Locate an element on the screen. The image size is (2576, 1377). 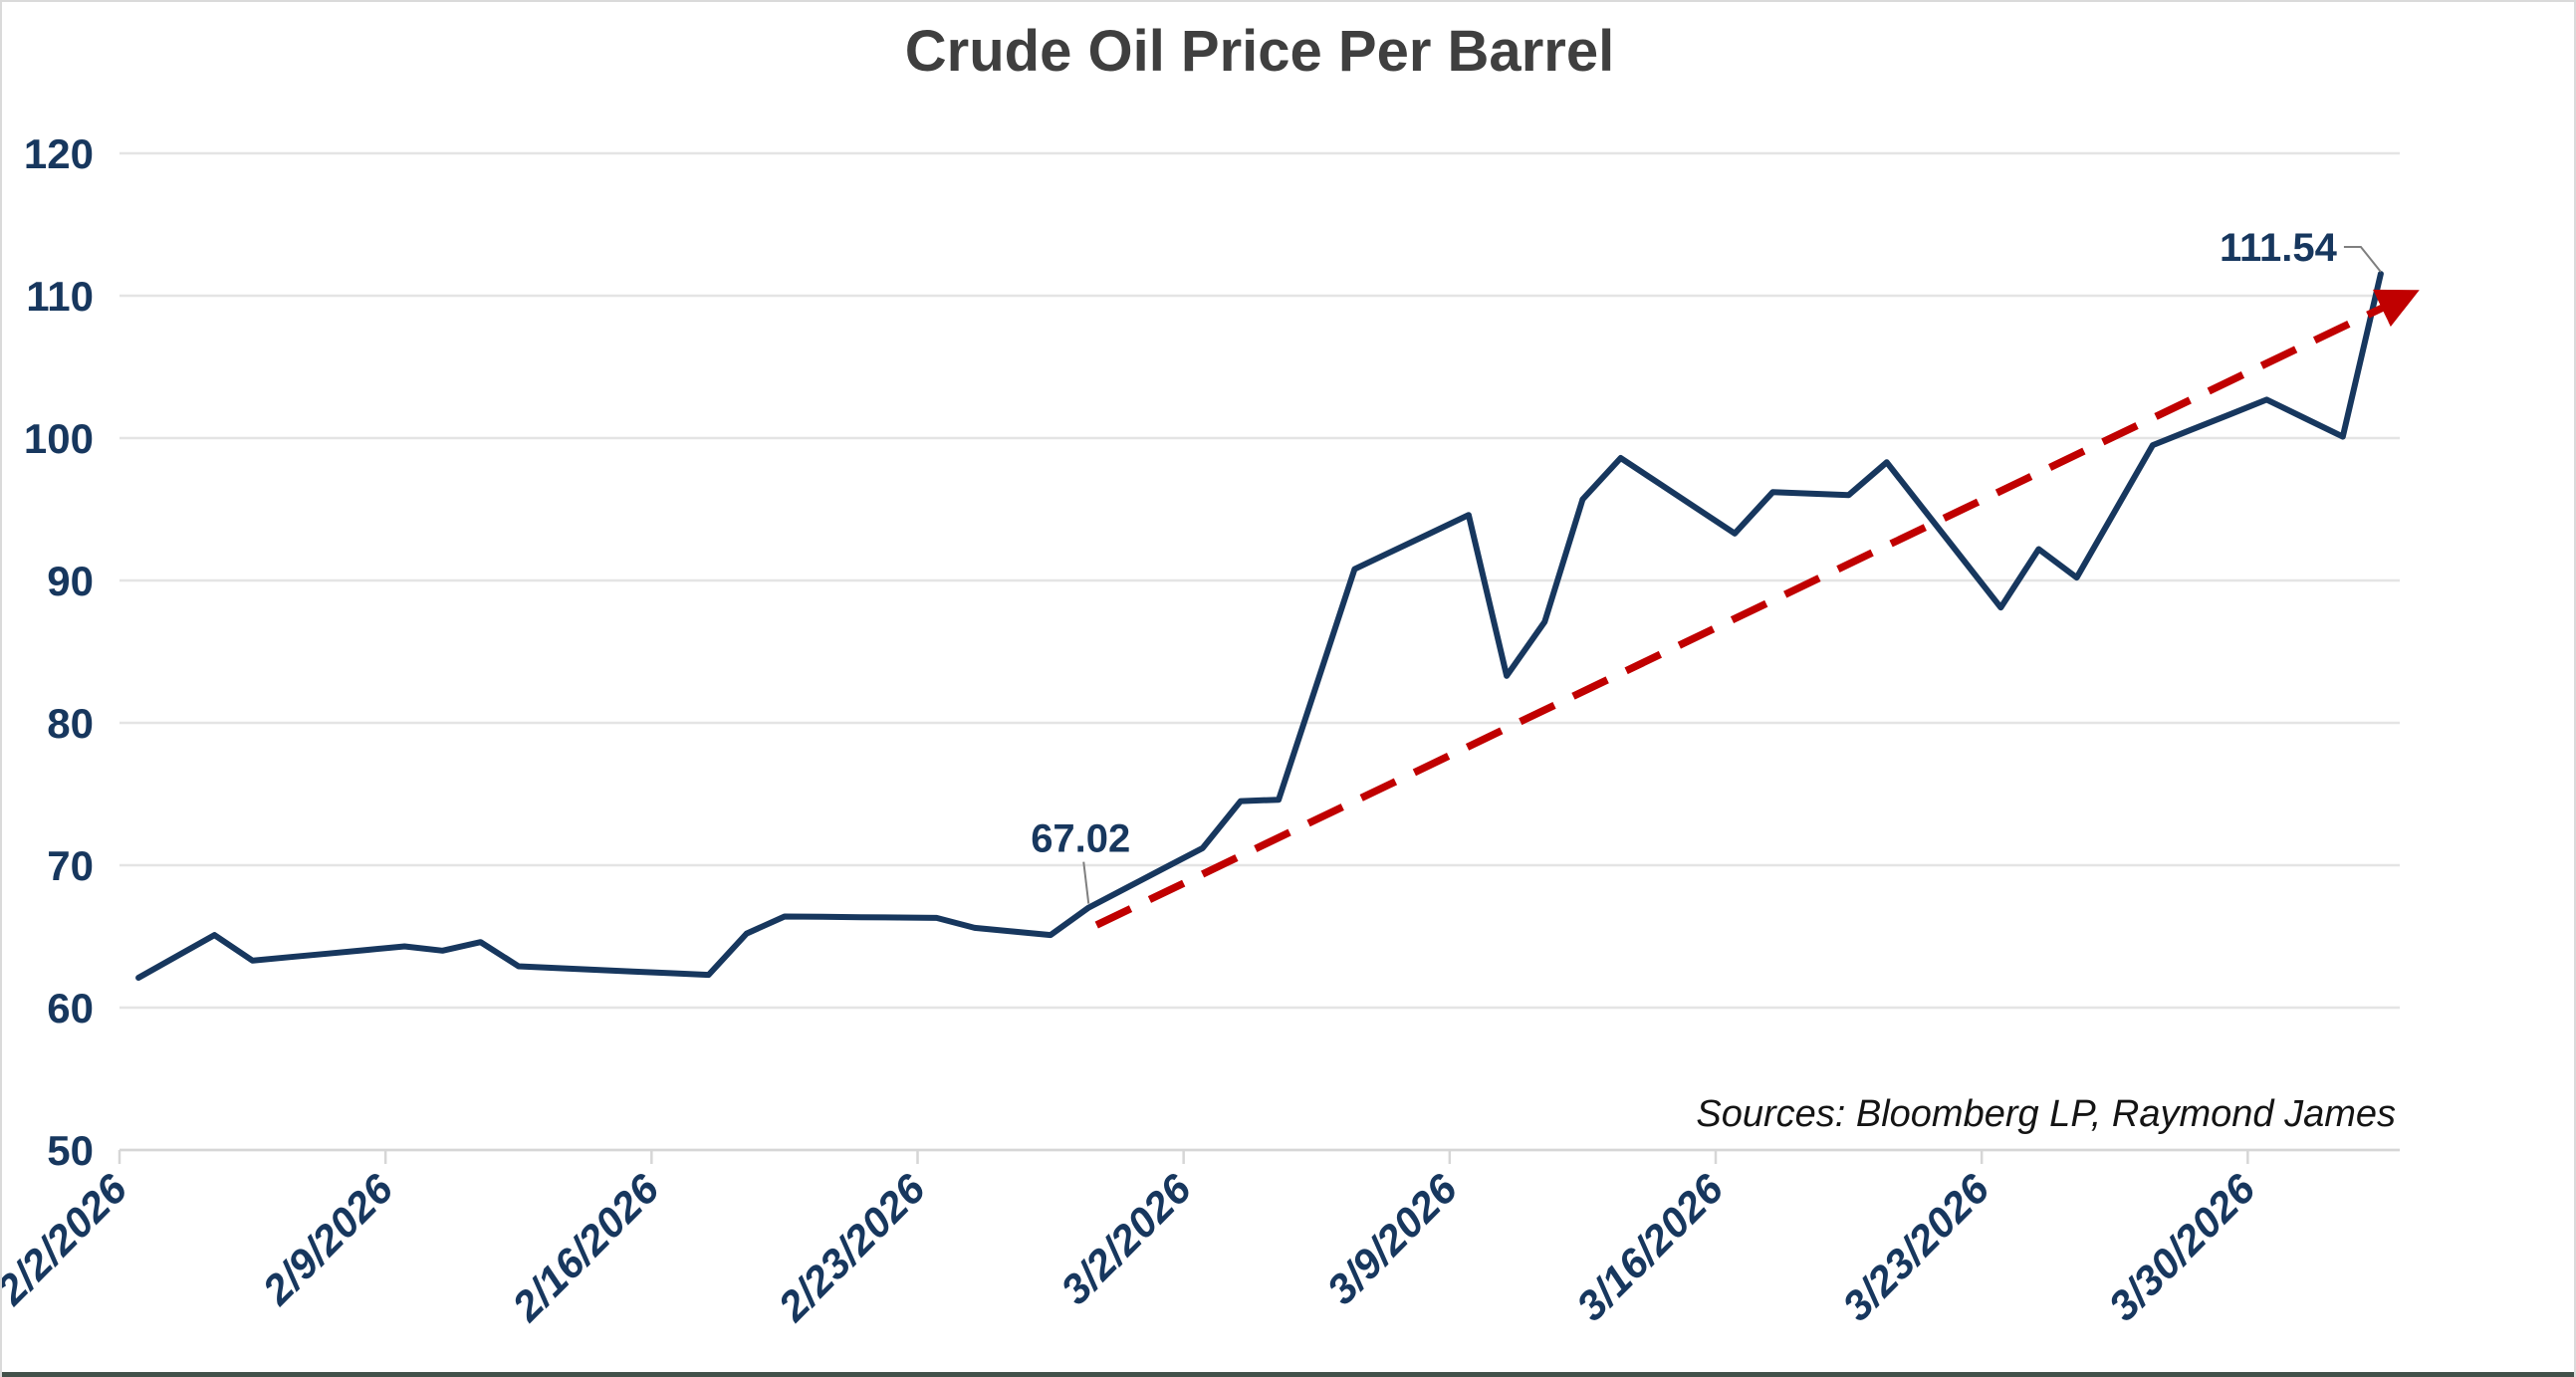
bottom-border-strip is located at coordinates (1288, 1374).